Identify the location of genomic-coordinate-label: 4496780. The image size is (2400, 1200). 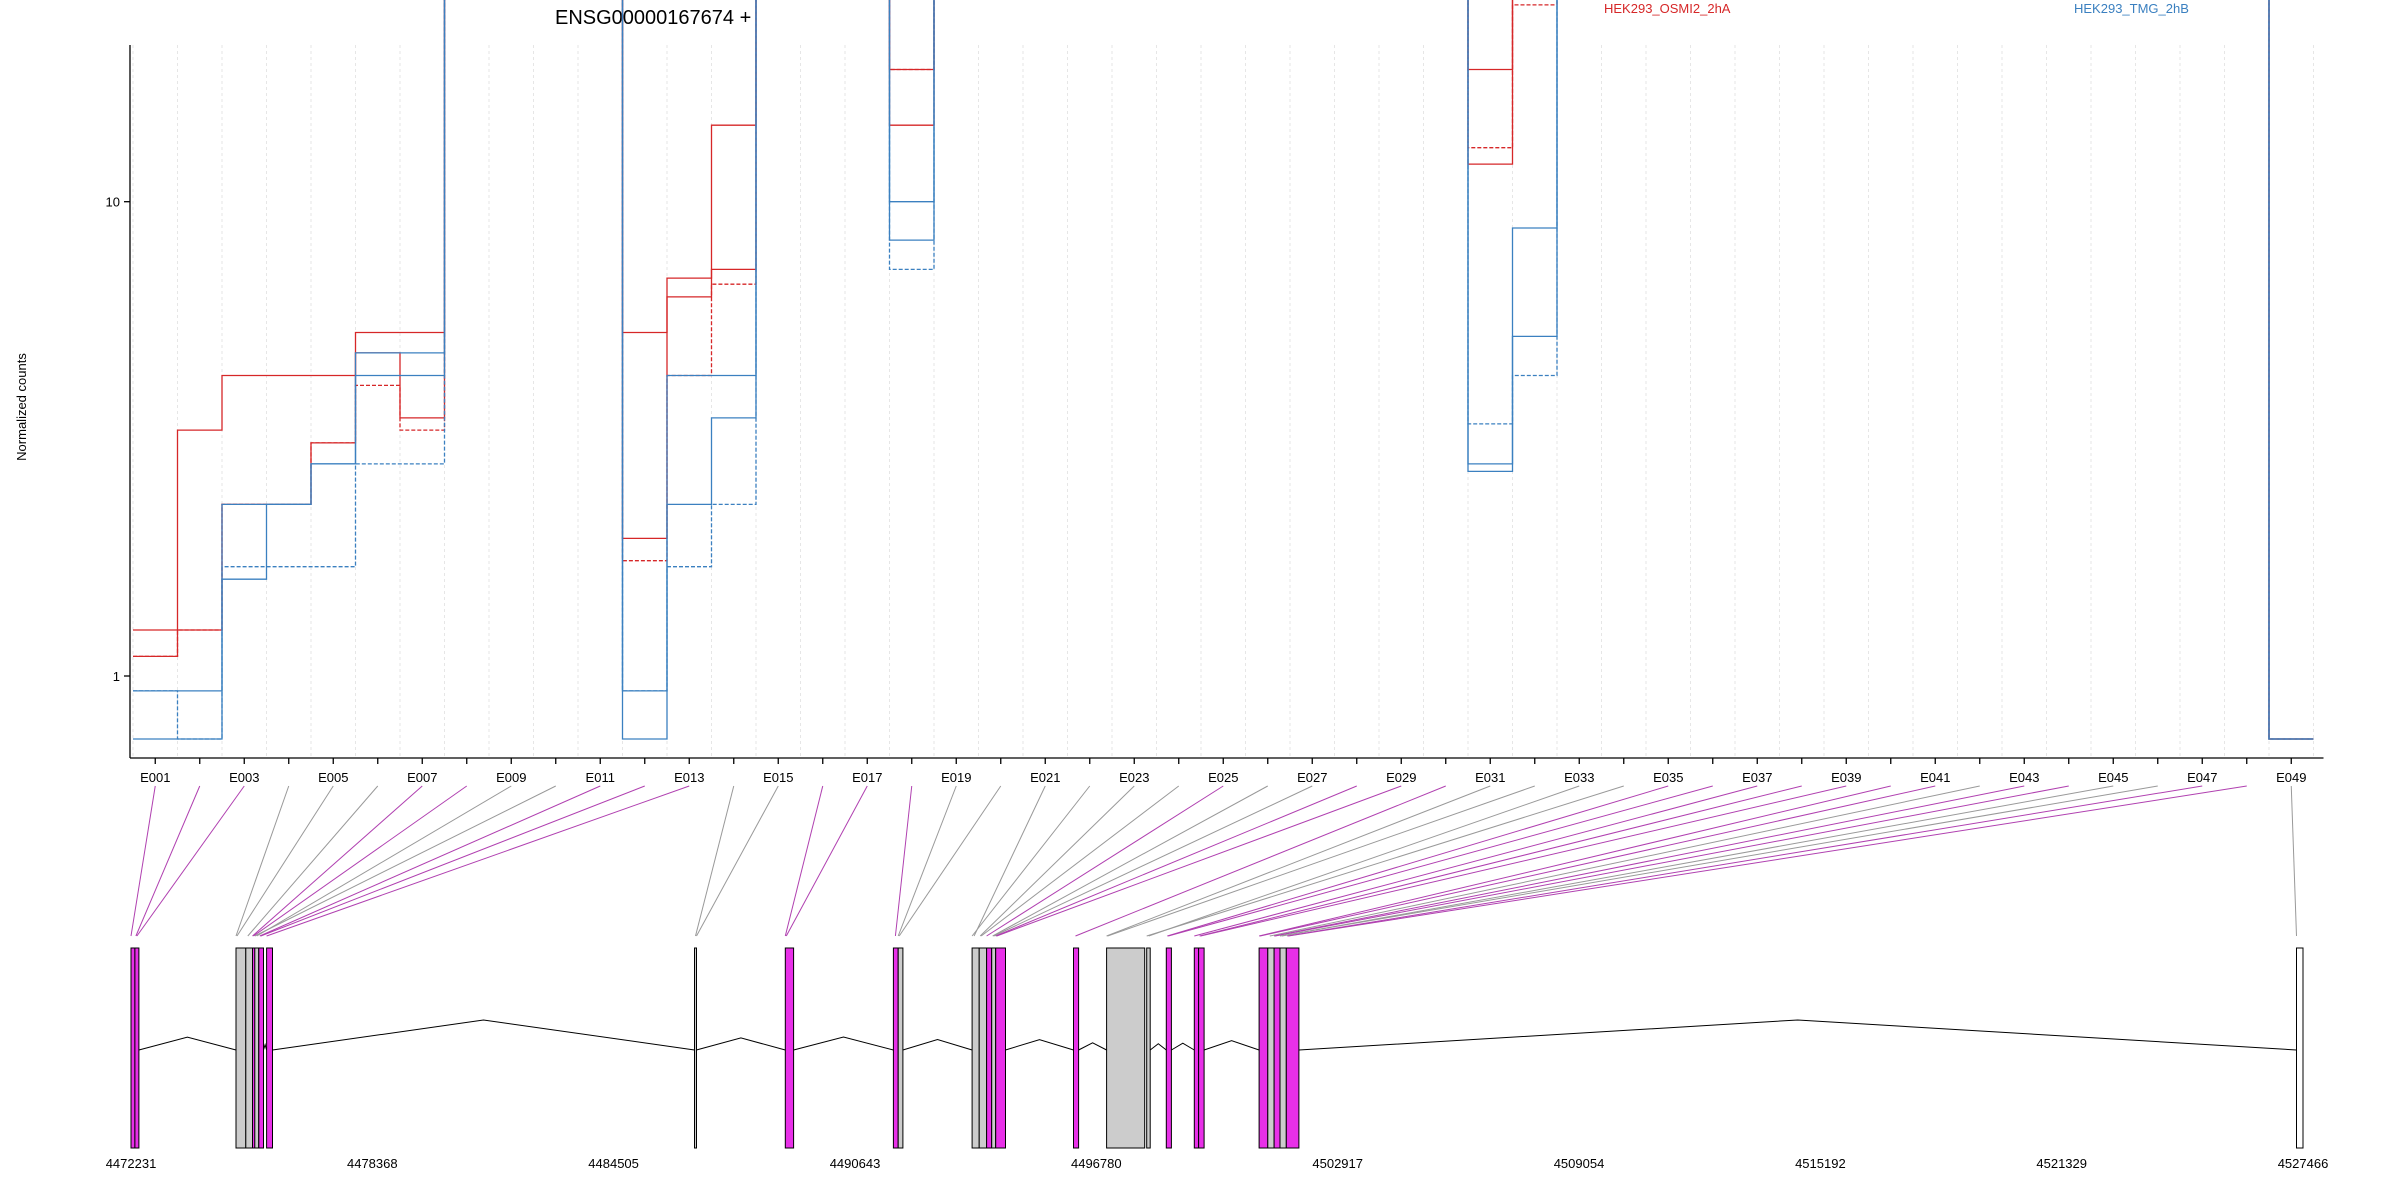
(1096, 1163).